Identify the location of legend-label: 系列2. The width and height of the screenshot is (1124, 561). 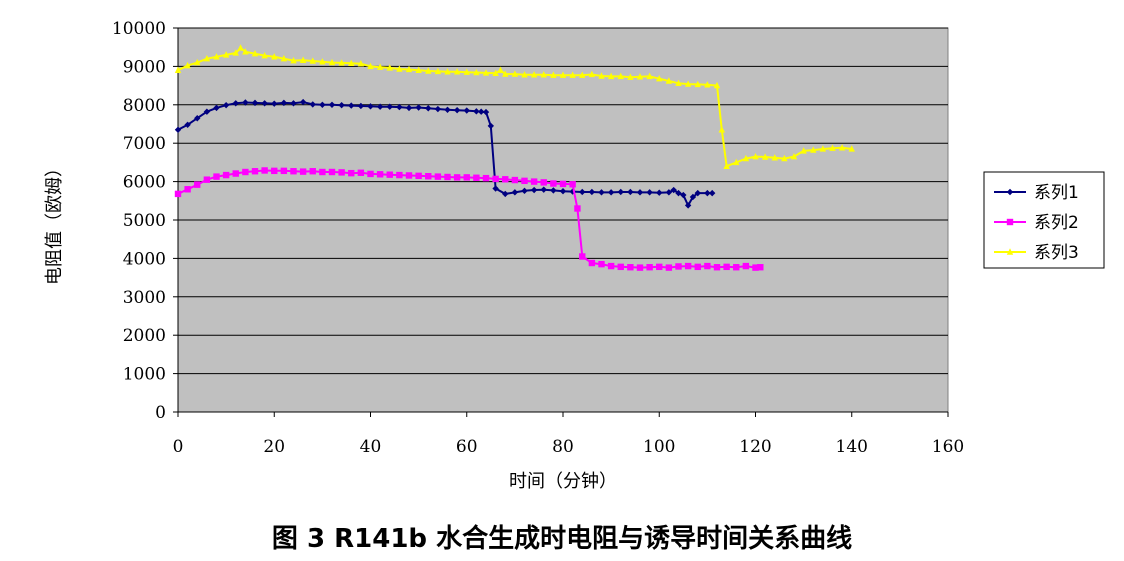
(1056, 223).